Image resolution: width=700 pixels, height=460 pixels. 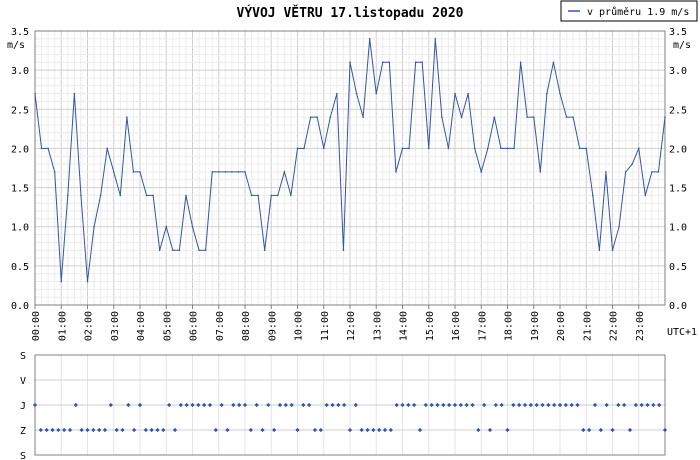 I want to click on x-tick-label: 00:00, so click(x=36, y=326).